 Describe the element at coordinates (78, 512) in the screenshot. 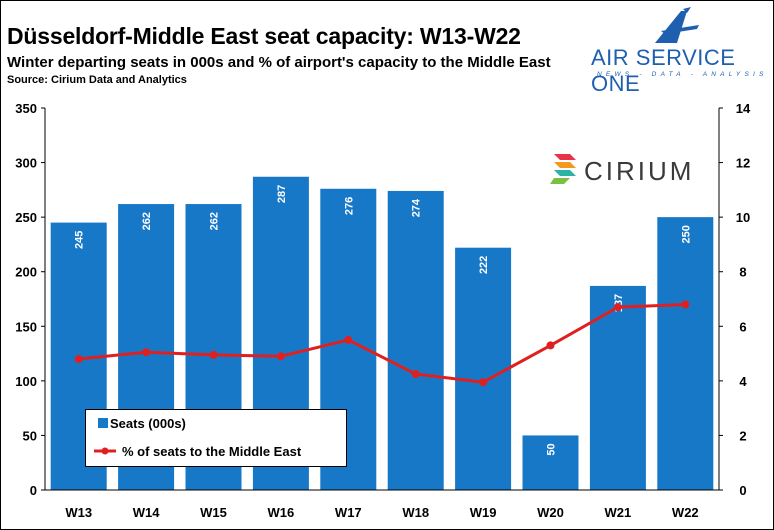

I see `x-tick-label: W13` at that location.